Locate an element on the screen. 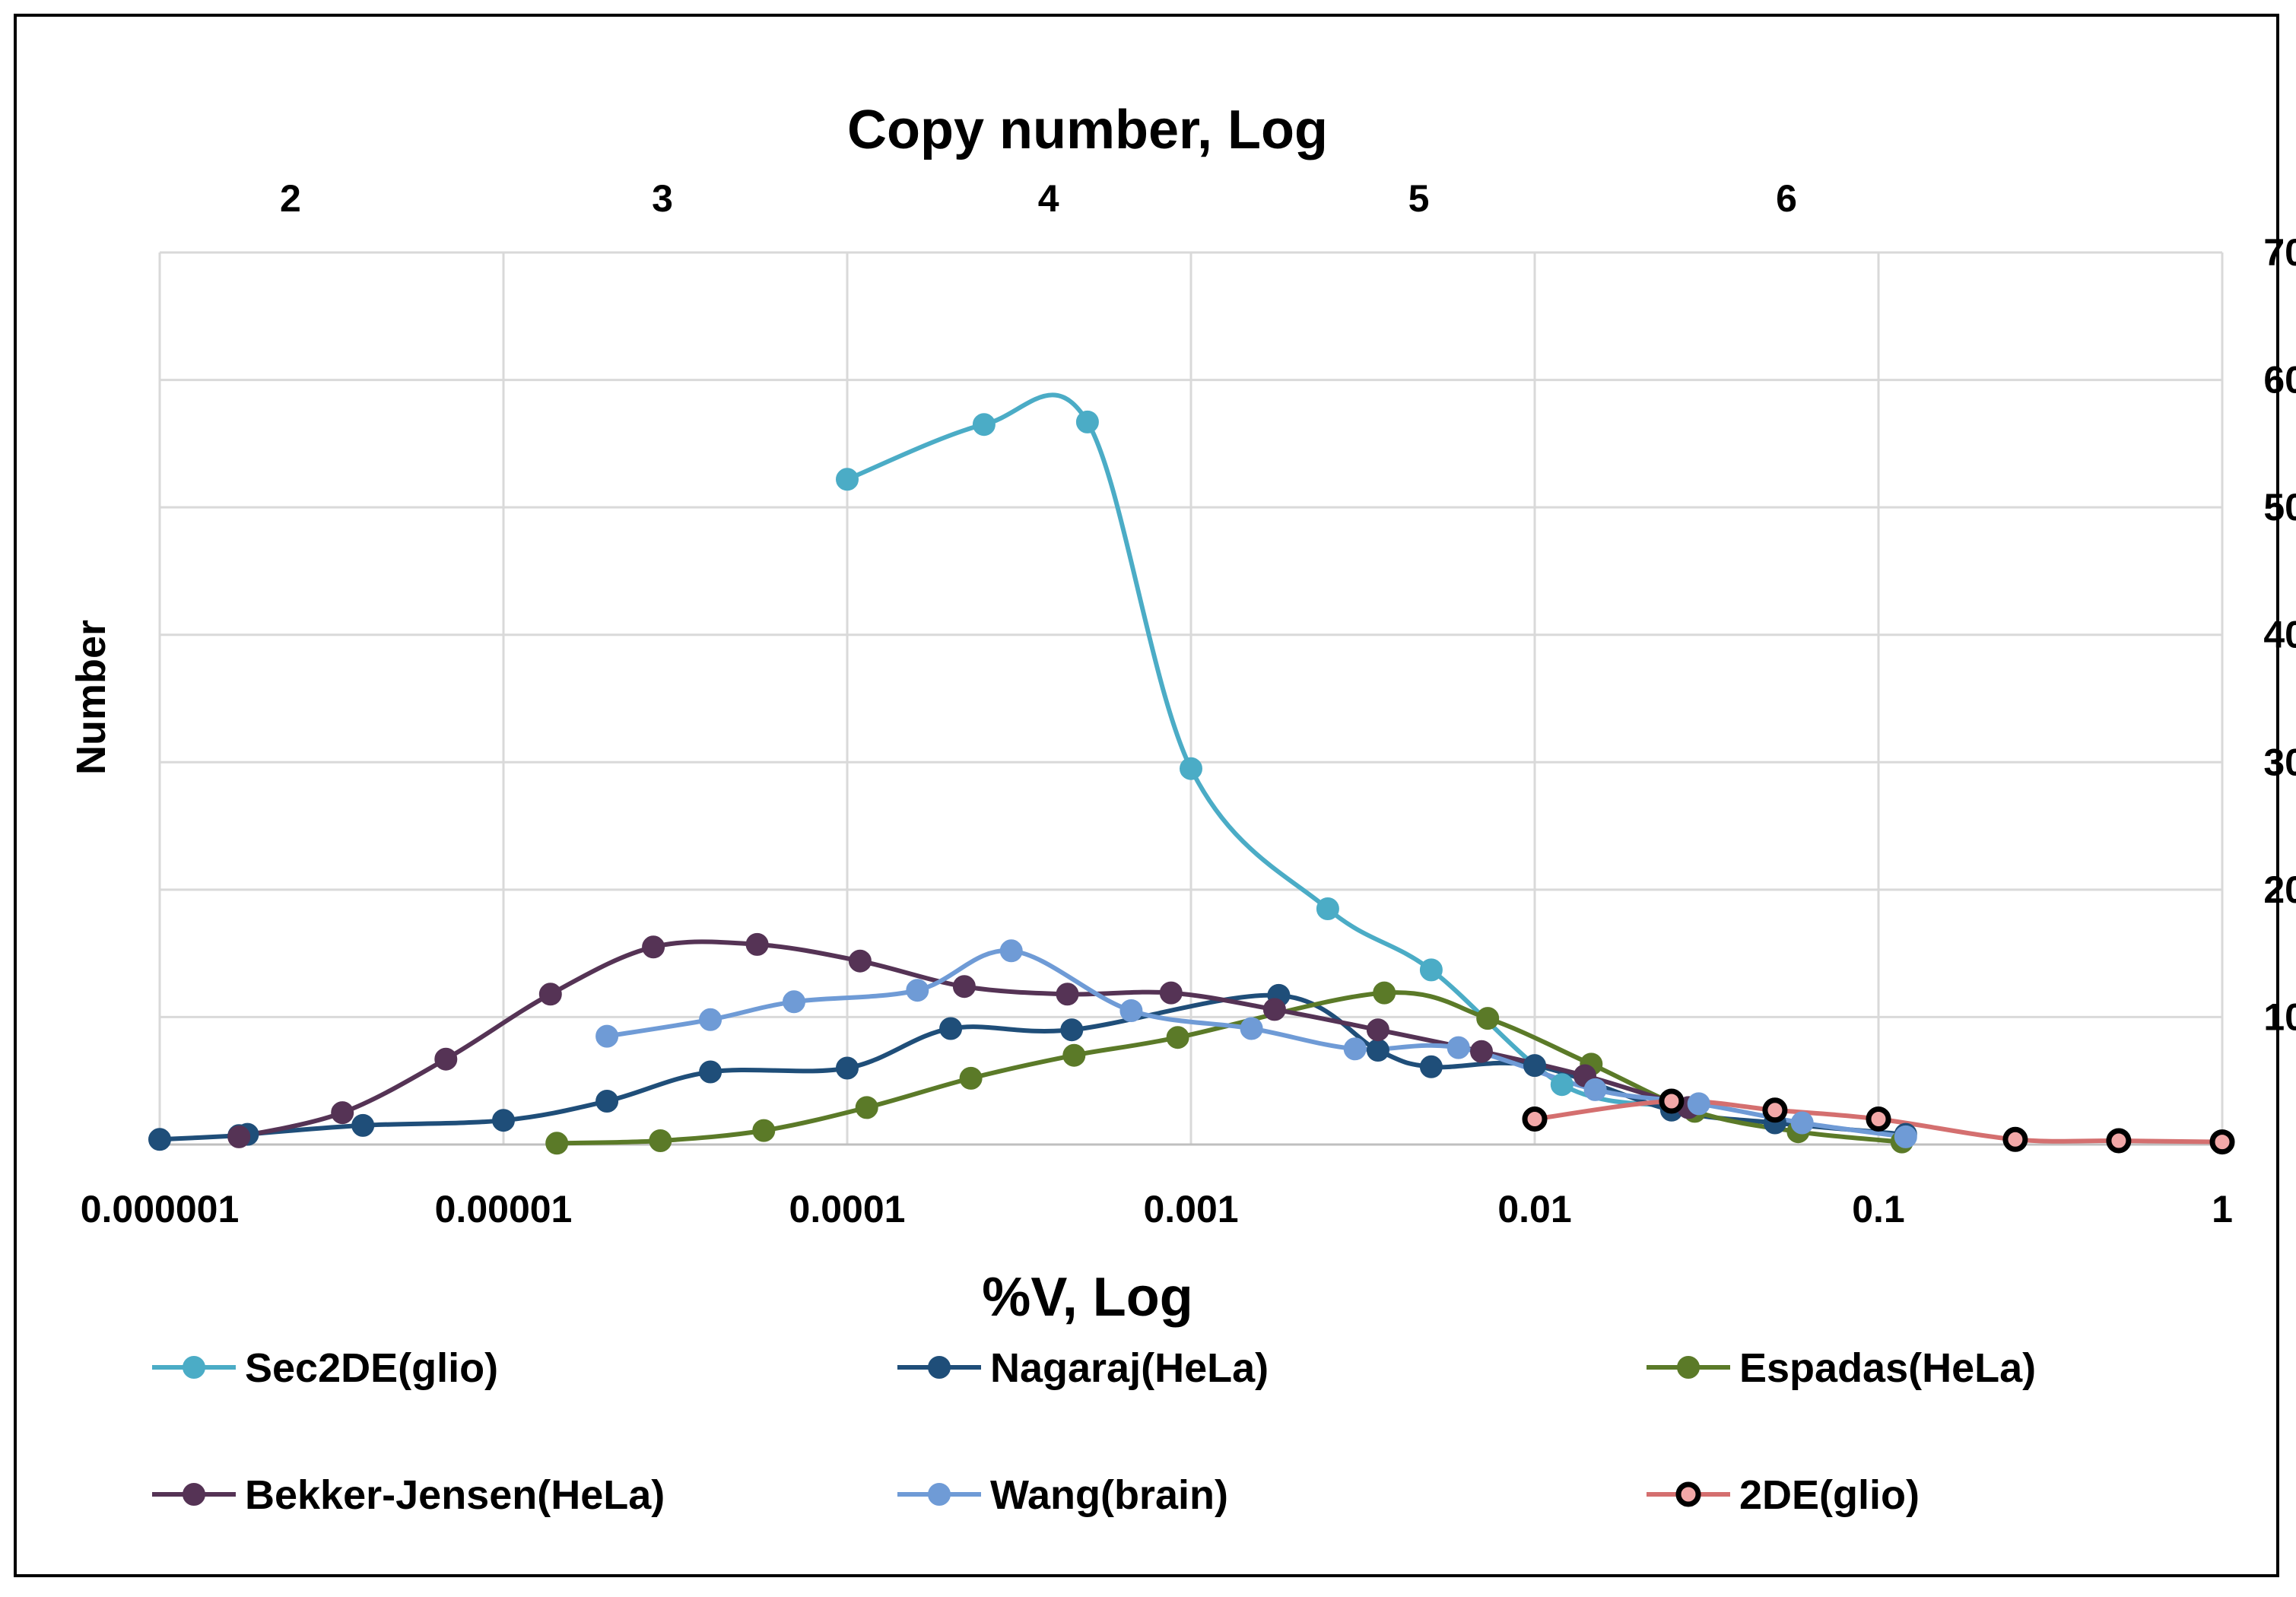 The width and height of the screenshot is (2296, 1597). legend-label: Nagaraj(HeLa) is located at coordinates (1130, 1368).